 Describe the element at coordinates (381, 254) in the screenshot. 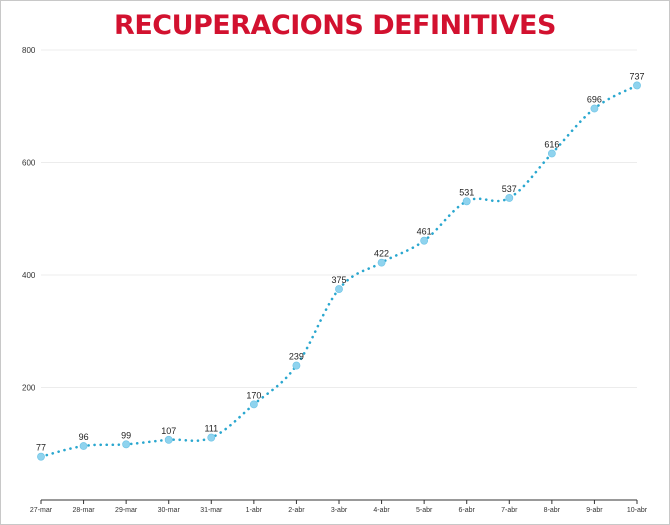

I see `data-label: 422` at that location.